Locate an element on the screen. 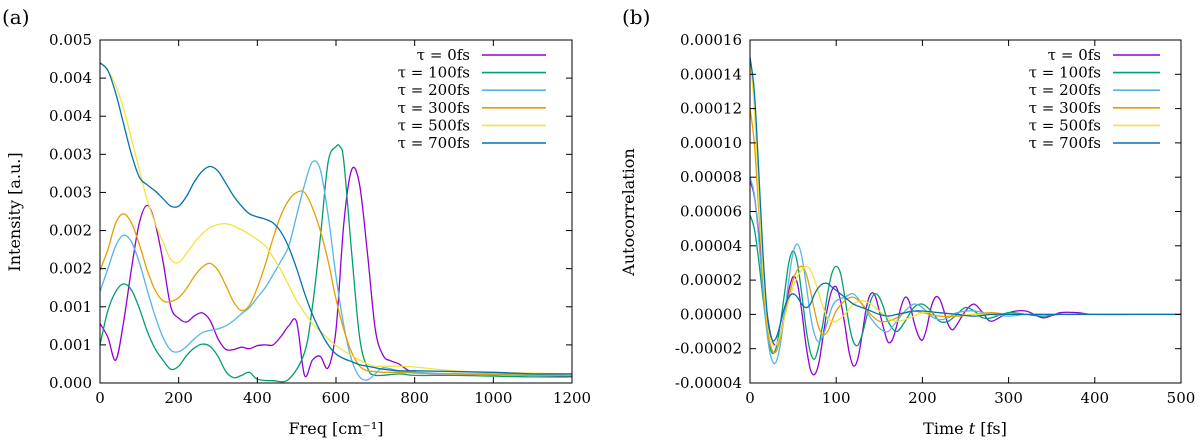 The height and width of the screenshot is (445, 1200). panel-b-y-tick-label: 0.00008 is located at coordinates (711, 177).